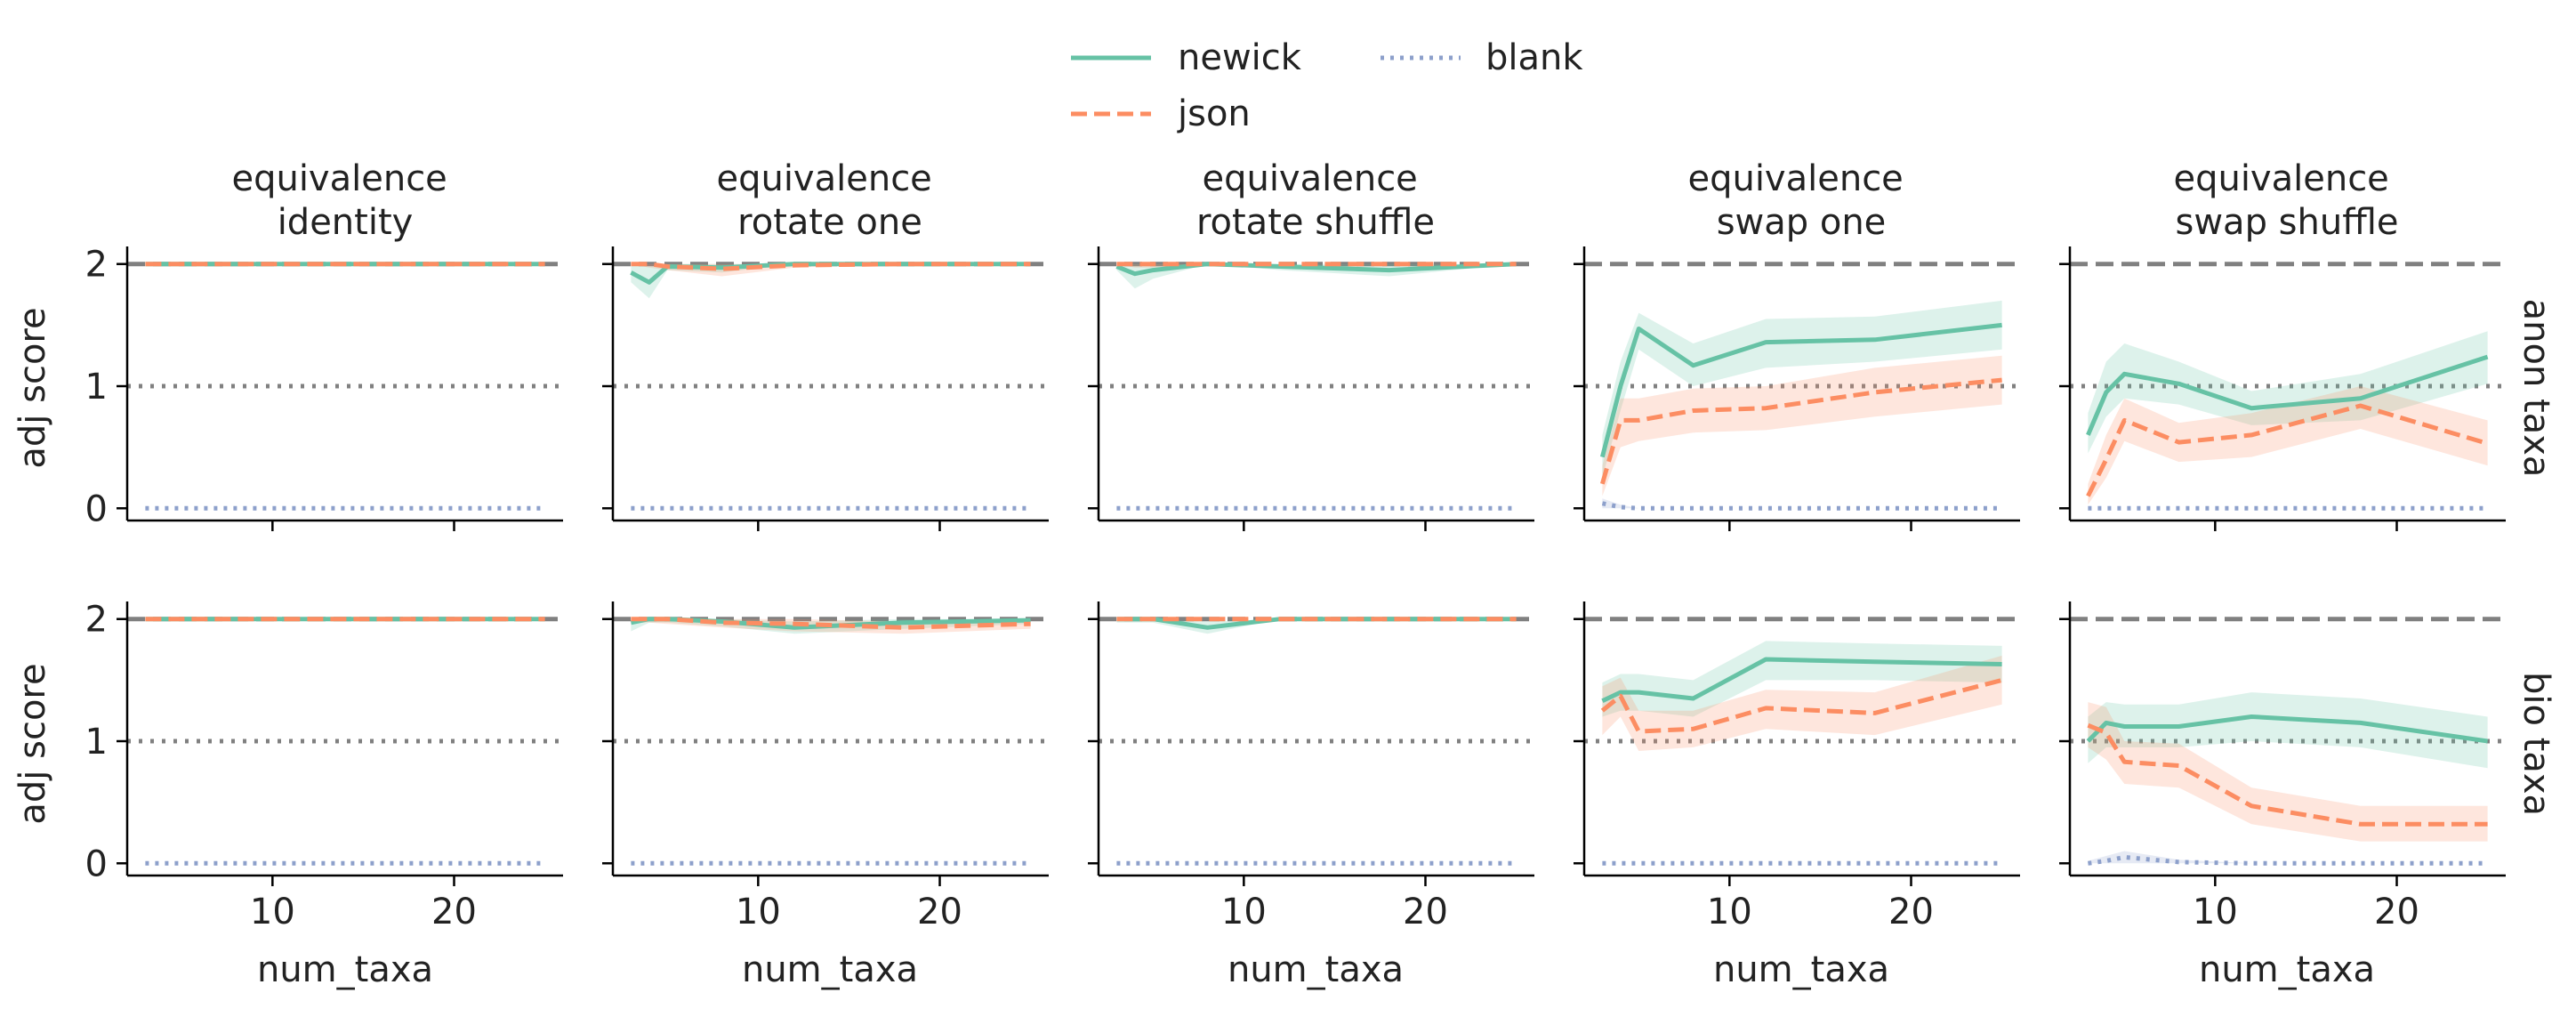 This screenshot has width=2576, height=1017. What do you see at coordinates (1244, 912) in the screenshot?
I see `x-tick-label-10-r2c3: 10` at bounding box center [1244, 912].